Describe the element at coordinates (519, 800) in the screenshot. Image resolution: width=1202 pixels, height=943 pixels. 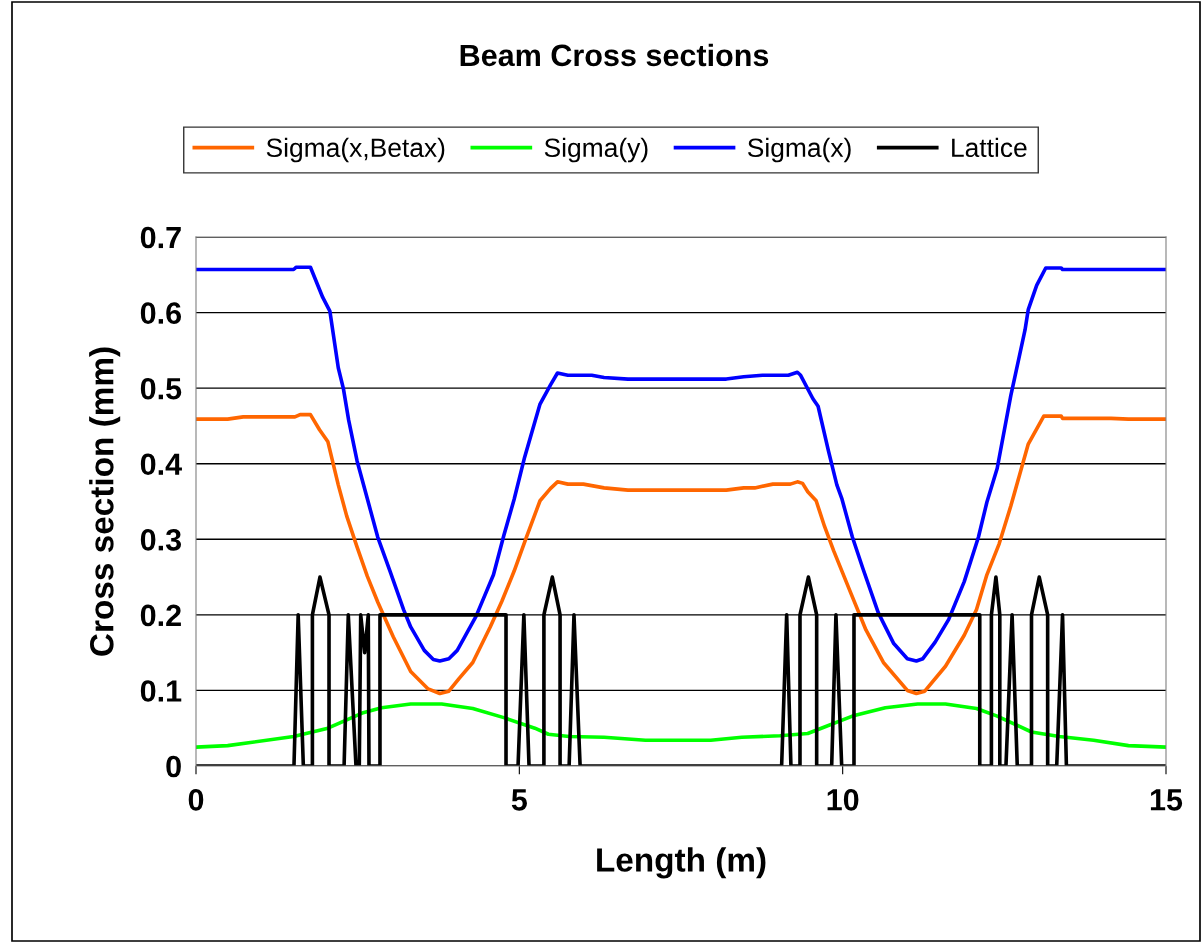
I see `x-tick-label: 5` at that location.